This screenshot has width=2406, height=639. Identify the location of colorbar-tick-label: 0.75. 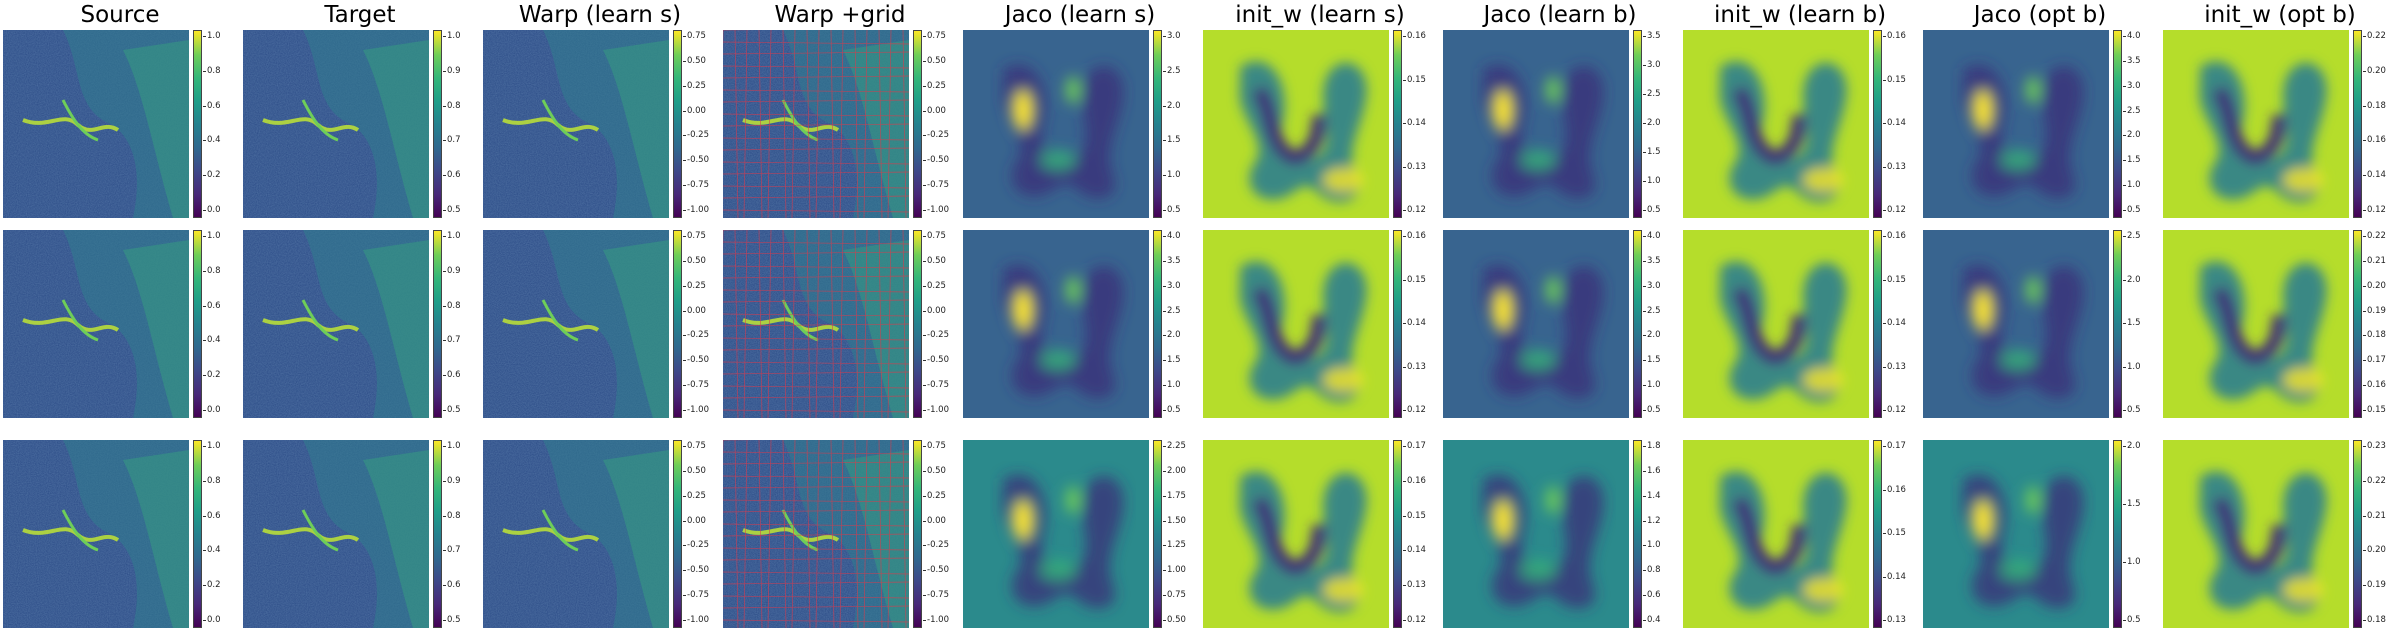
(694, 36).